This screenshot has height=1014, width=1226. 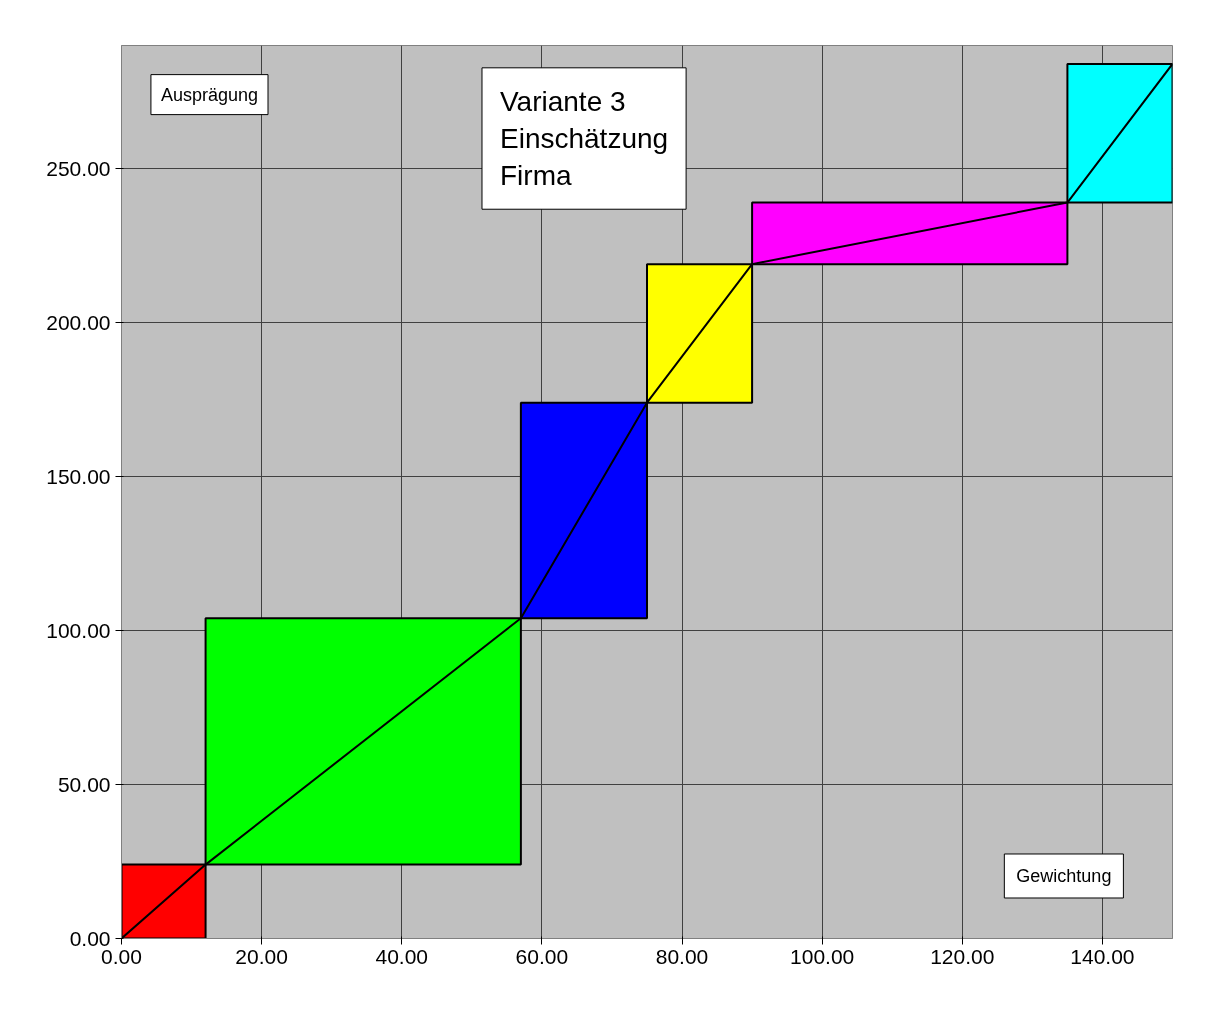 What do you see at coordinates (261, 956) in the screenshot?
I see `x-tick-label: 20.00` at bounding box center [261, 956].